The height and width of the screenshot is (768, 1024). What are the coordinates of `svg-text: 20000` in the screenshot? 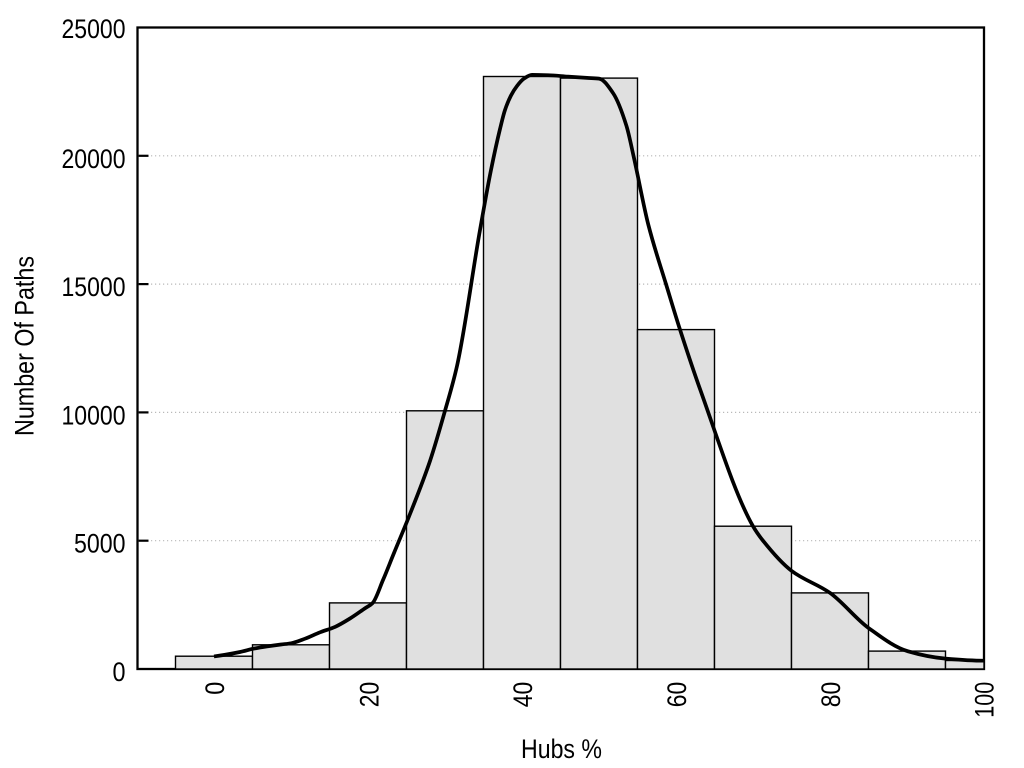 It's located at (94, 159).